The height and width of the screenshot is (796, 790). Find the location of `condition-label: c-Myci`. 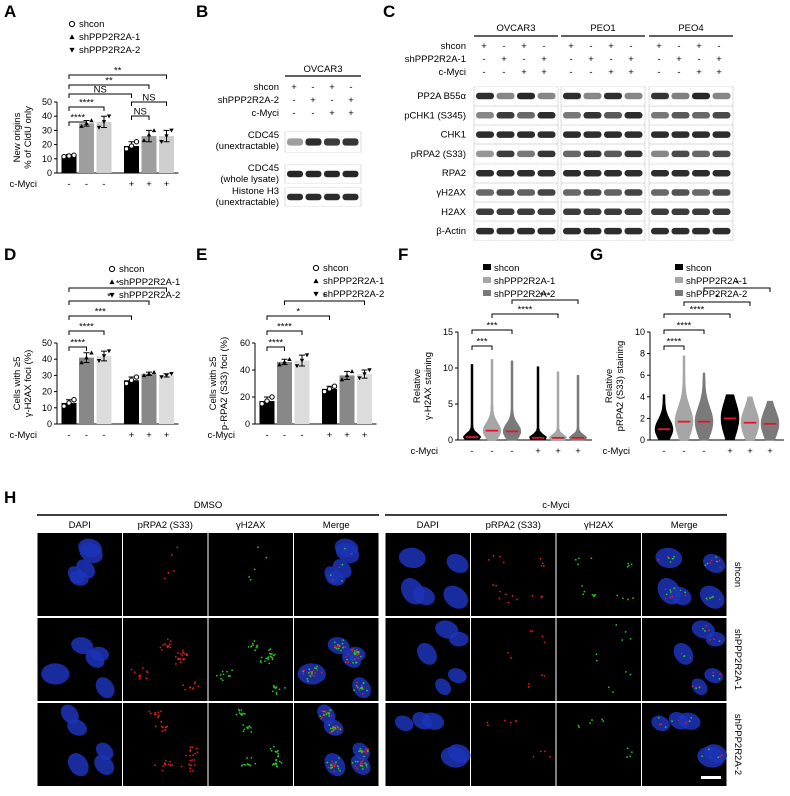

condition-label: c-Myci is located at coordinates (23, 435).